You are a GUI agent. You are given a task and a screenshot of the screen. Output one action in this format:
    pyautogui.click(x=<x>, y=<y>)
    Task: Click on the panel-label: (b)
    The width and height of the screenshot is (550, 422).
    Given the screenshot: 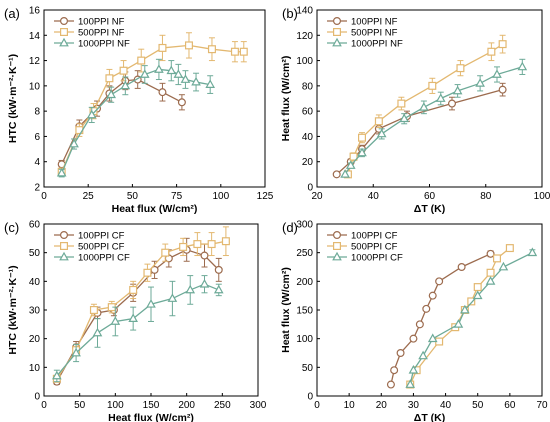 What is the action you would take?
    pyautogui.click(x=290, y=13)
    